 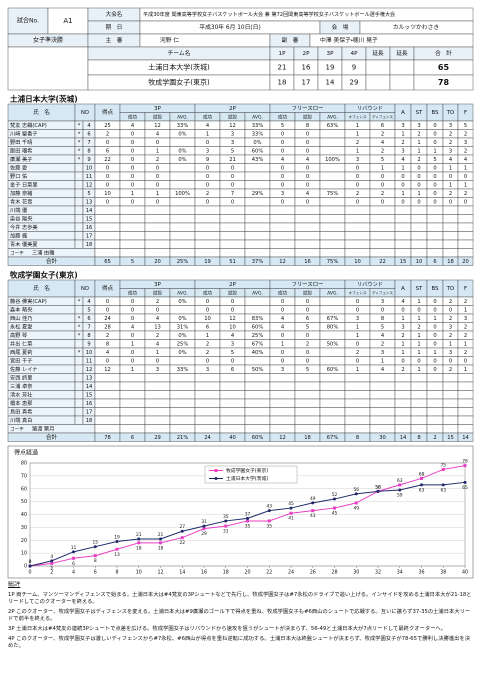 What do you see at coordinates (21, 343) in the screenshot?
I see `player-name: 井出 仁菜` at bounding box center [21, 343].